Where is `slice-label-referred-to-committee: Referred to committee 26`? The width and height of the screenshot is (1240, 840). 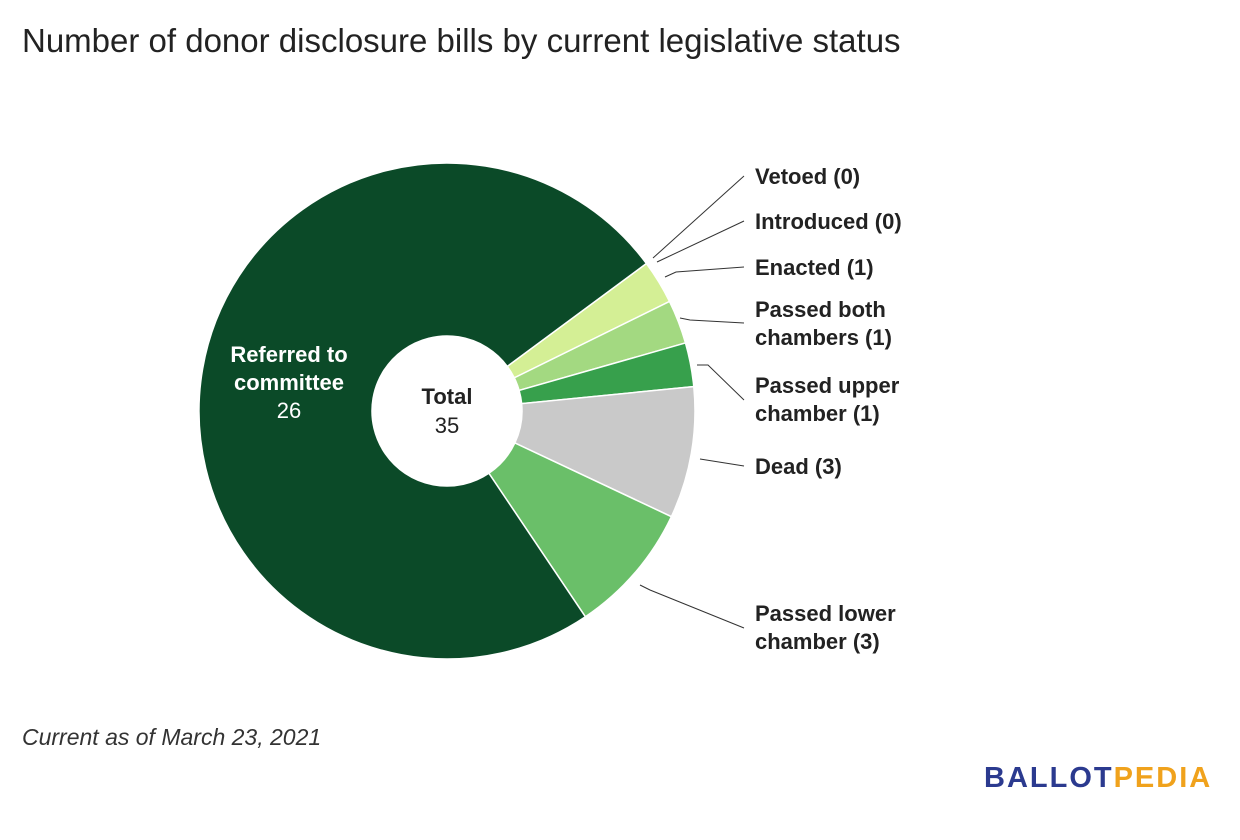 slice-label-referred-to-committee: Referred to committee 26 is located at coordinates (288, 382).